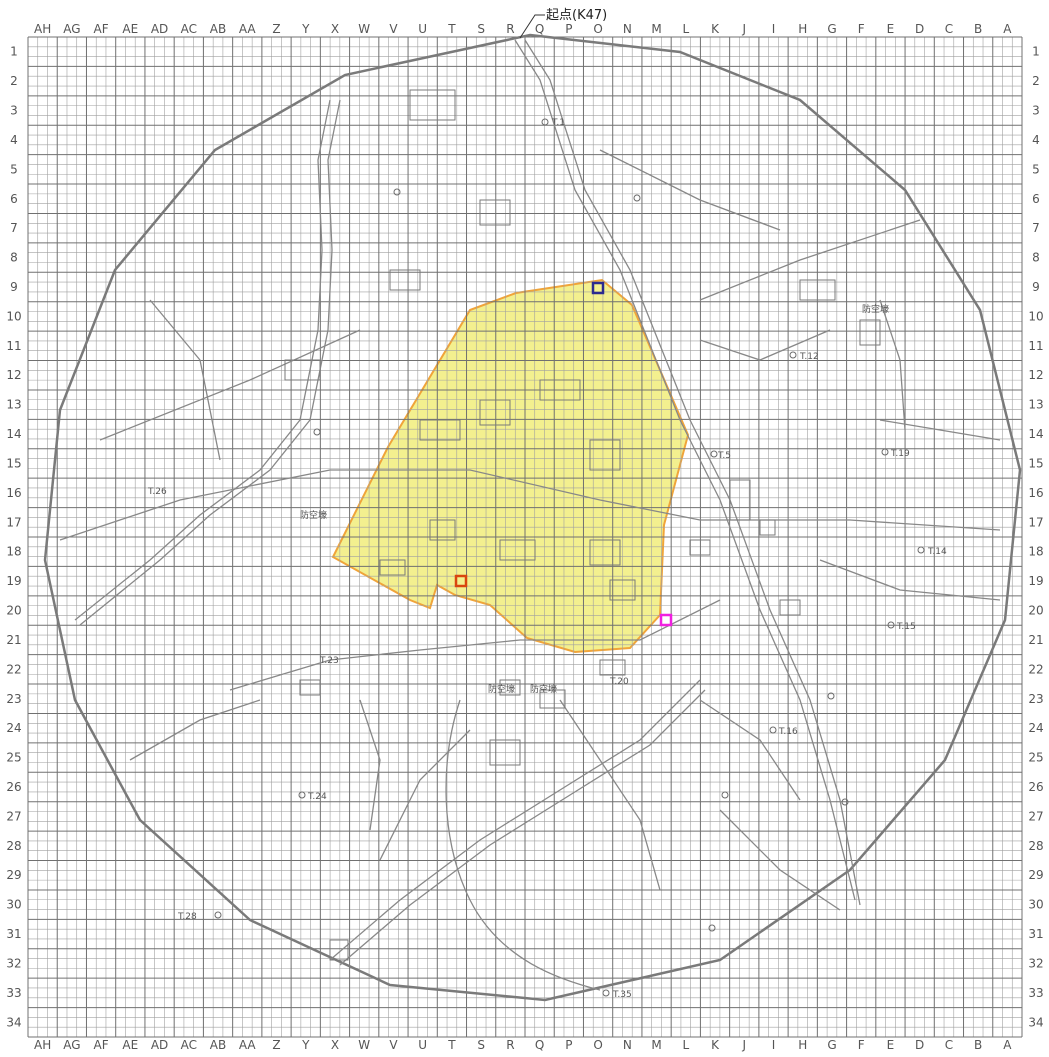 The image size is (1049, 1057). I want to click on column-label-top: AA, so click(248, 29).